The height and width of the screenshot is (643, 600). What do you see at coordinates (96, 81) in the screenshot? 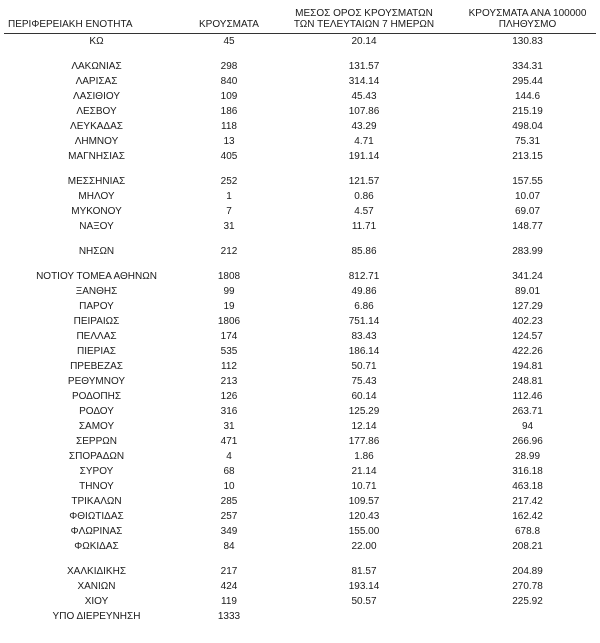
I see `region-cell: ΛΑΡΙΣΑΣ` at bounding box center [96, 81].